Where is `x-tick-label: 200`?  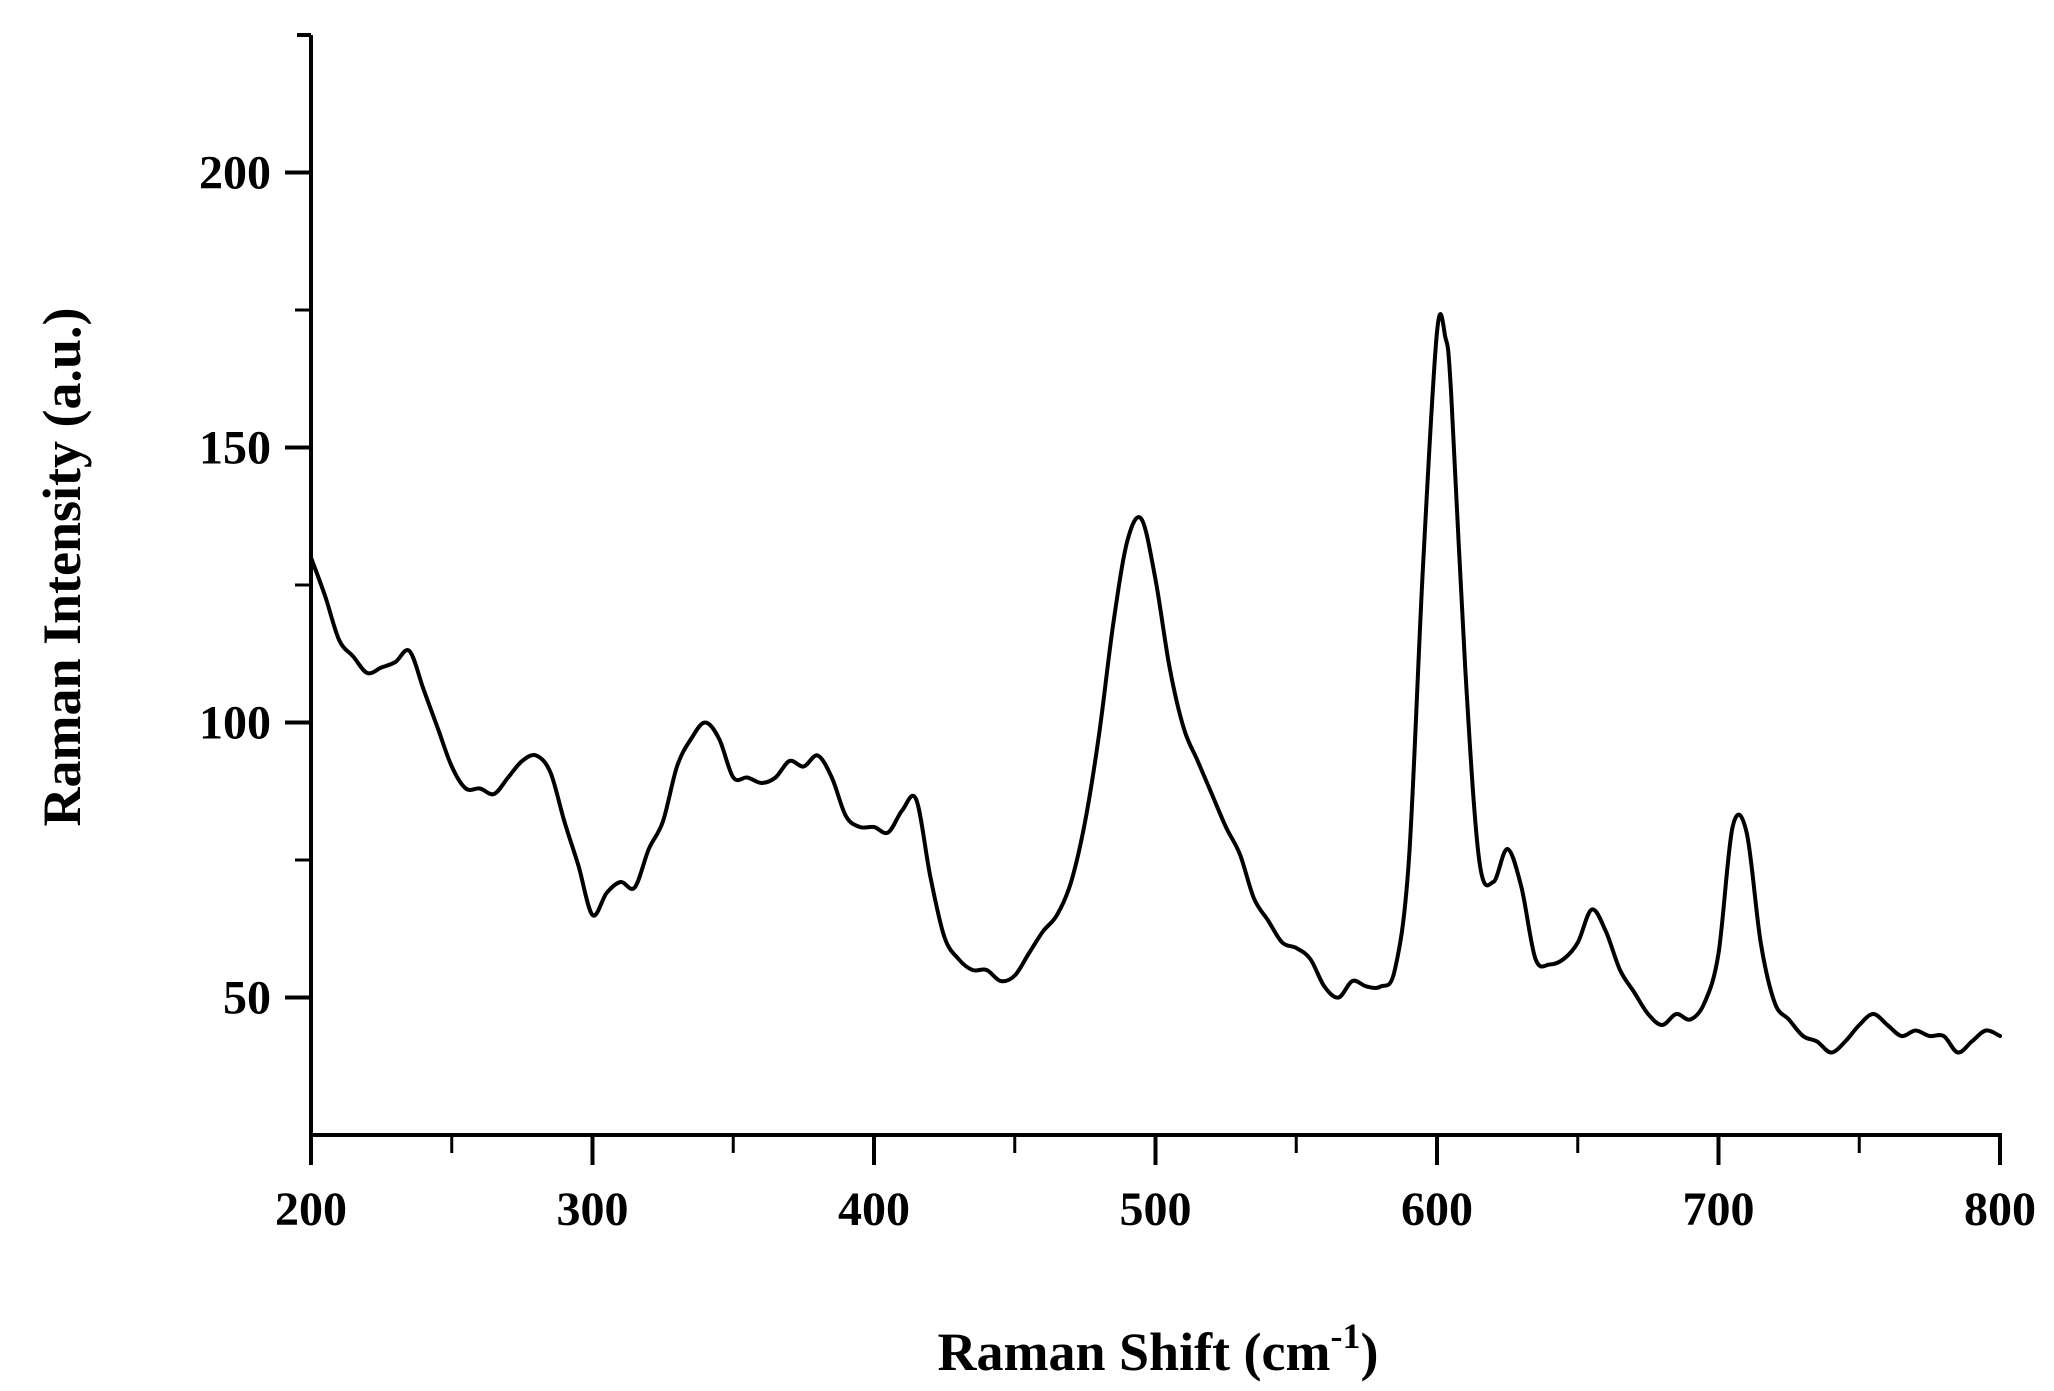
x-tick-label: 200 is located at coordinates (311, 1209).